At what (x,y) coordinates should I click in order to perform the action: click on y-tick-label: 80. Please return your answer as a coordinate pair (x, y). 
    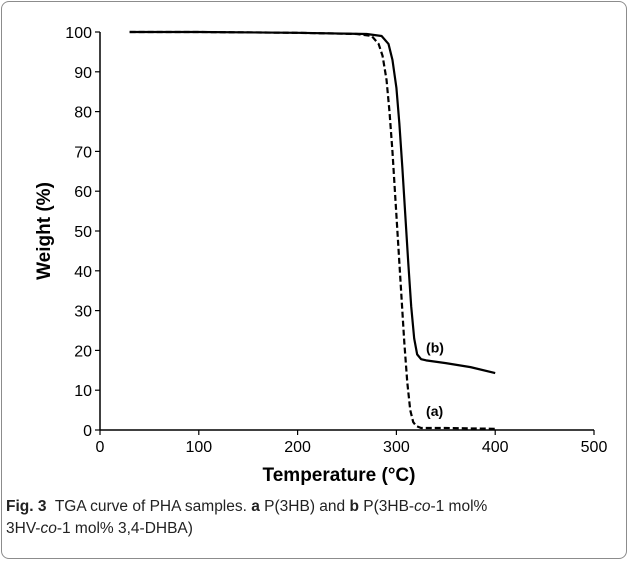
    Looking at the image, I should click on (83, 113).